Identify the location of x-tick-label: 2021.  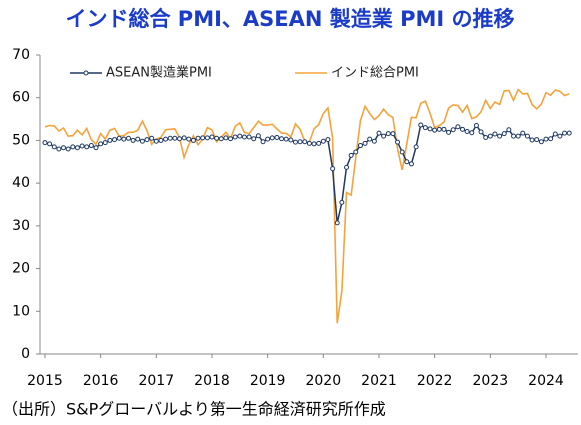
(379, 381).